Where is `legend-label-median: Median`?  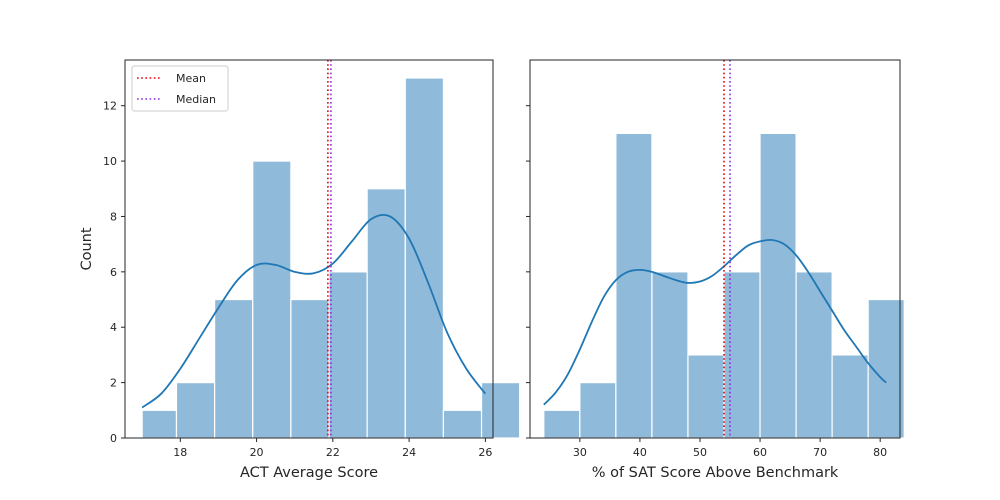 legend-label-median: Median is located at coordinates (196, 99).